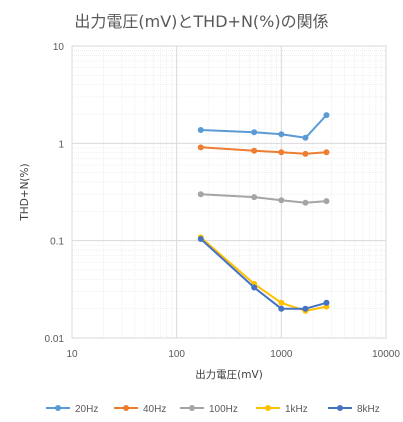 This screenshot has width=403, height=422. I want to click on legend-label: 20Hz, so click(86, 409).